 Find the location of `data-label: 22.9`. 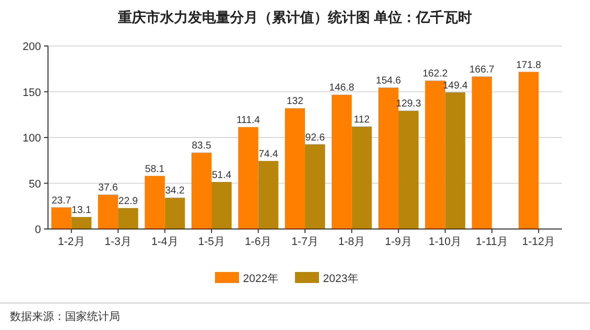

data-label: 22.9 is located at coordinates (128, 202).